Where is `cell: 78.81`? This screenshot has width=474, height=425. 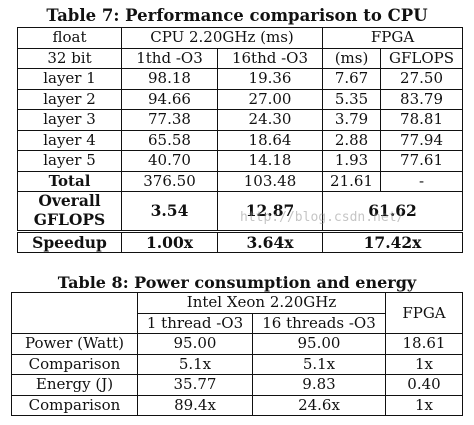 cell: 78.81 is located at coordinates (422, 120).